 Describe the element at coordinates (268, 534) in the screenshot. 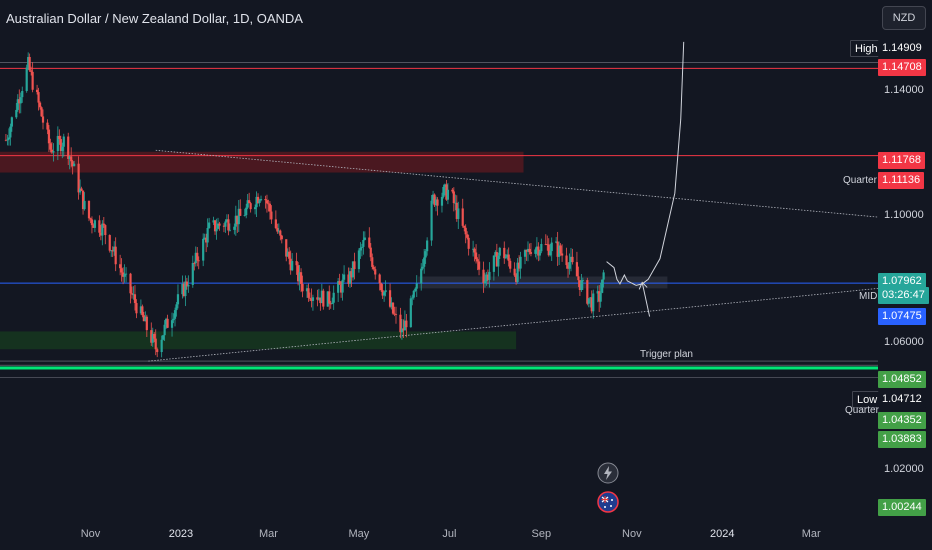

I see `date-tick-2: Mar` at that location.